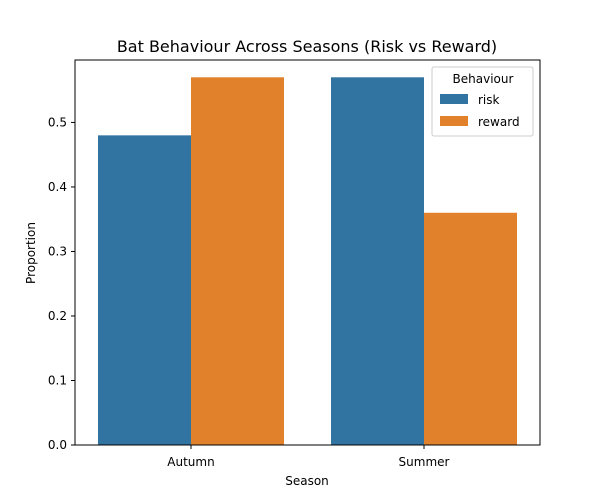 Image resolution: width=600 pixels, height=500 pixels. I want to click on legend-swatch-reward, so click(454, 121).